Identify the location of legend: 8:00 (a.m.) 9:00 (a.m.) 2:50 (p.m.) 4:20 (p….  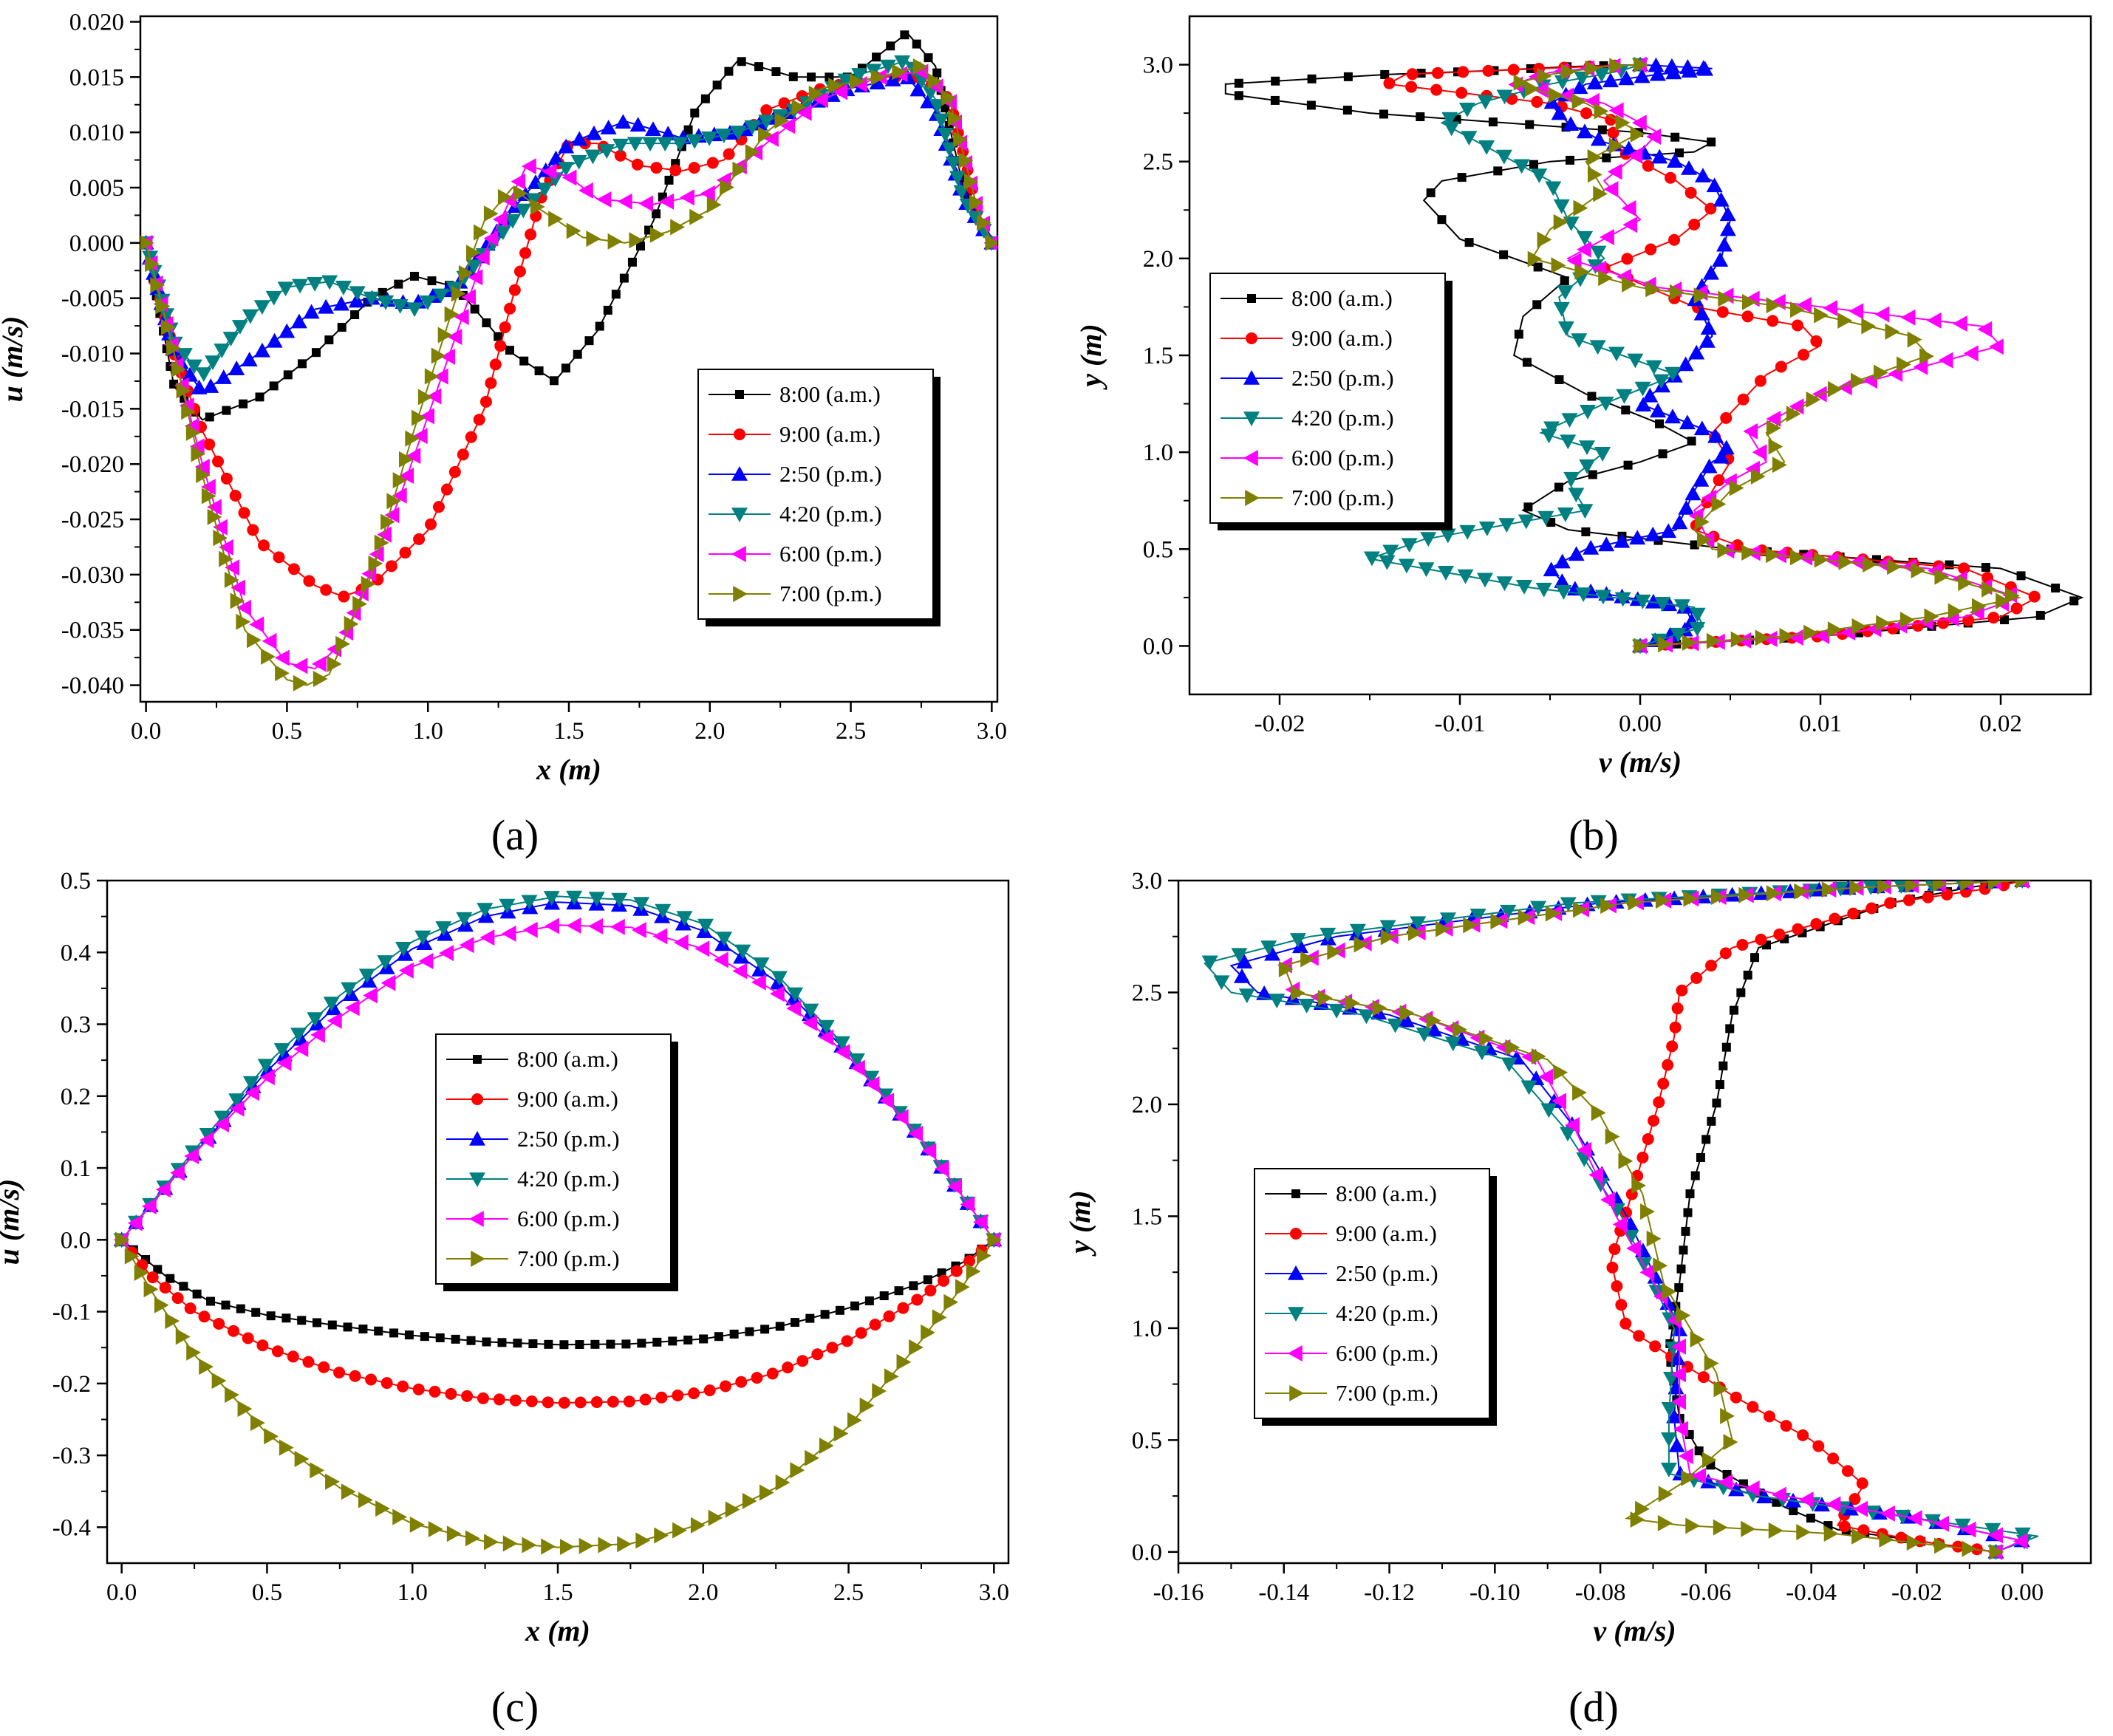
(819, 497).